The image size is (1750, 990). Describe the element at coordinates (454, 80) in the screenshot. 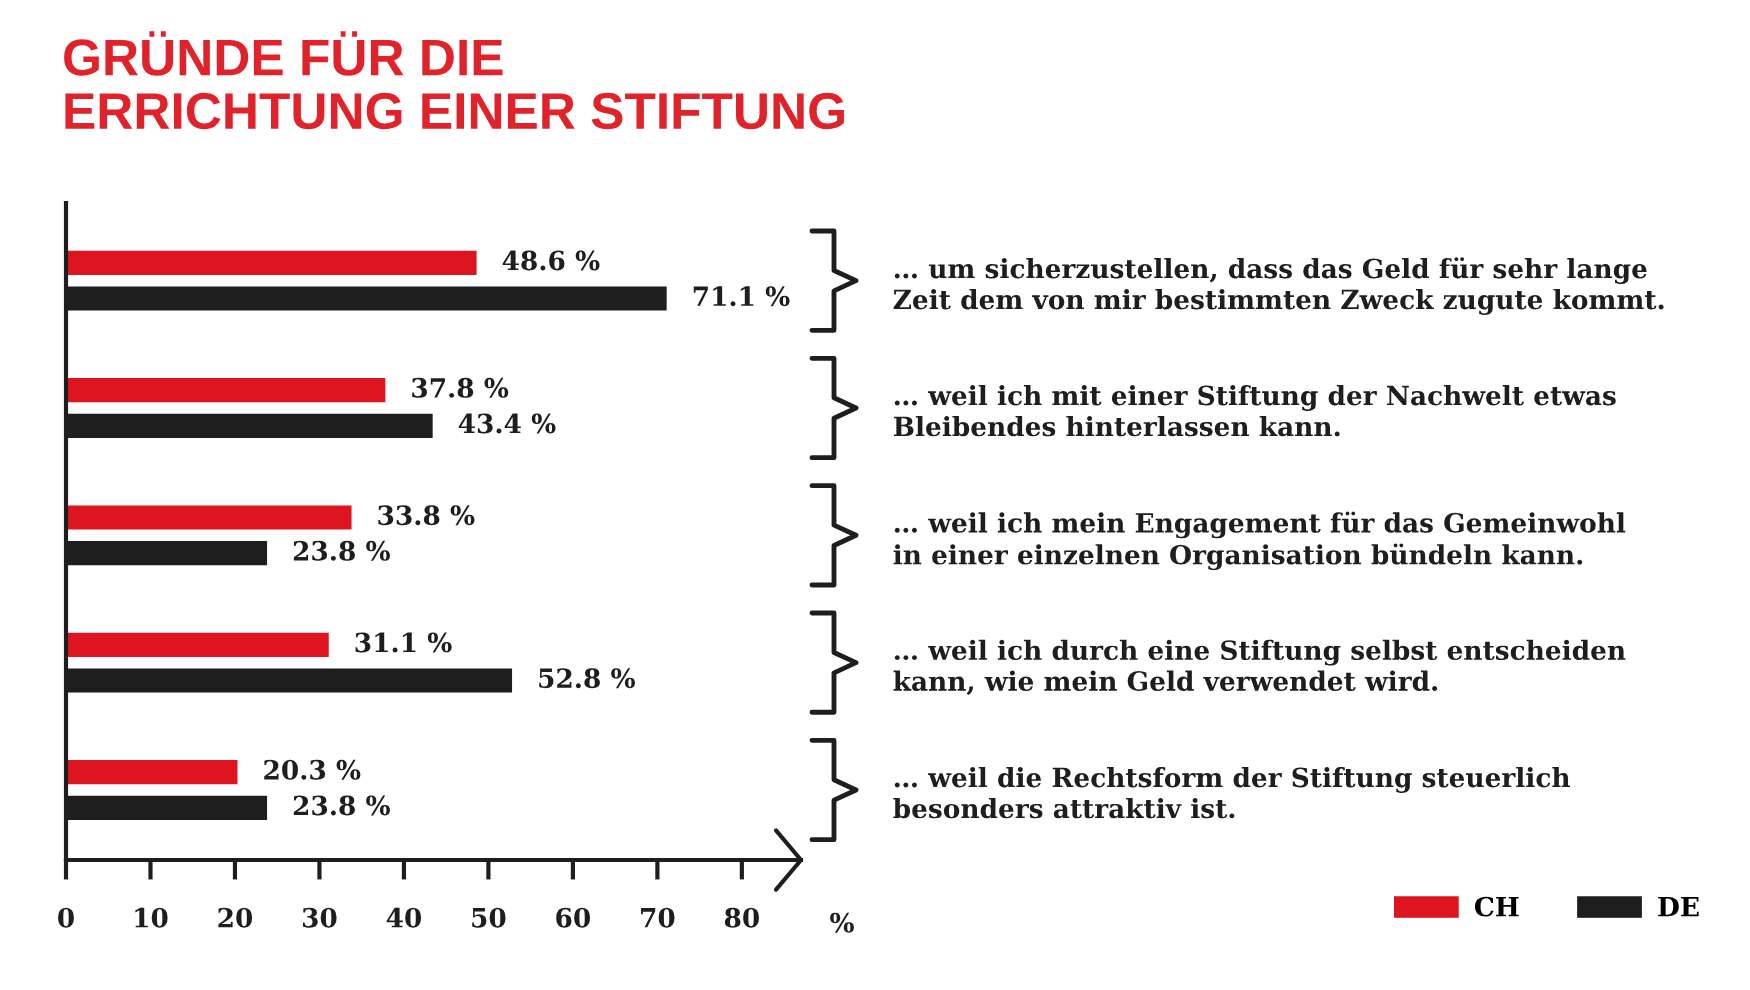

I see `chart-title: GRÜNDE FÜR DIE ERRICHTUNG EINER STIFTUNG` at that location.